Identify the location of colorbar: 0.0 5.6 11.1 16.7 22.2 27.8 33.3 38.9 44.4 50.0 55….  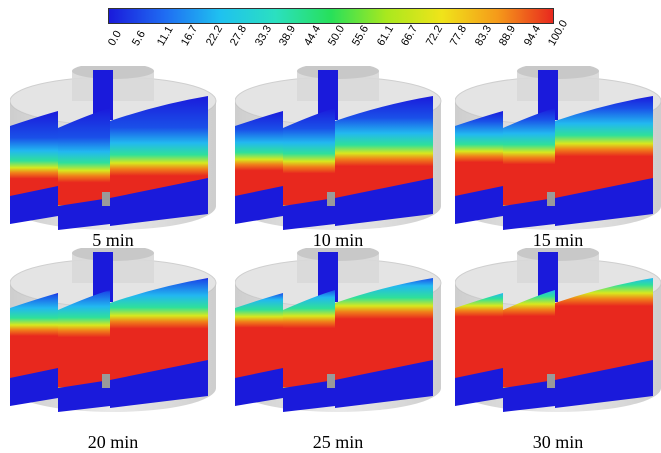
(338, 38).